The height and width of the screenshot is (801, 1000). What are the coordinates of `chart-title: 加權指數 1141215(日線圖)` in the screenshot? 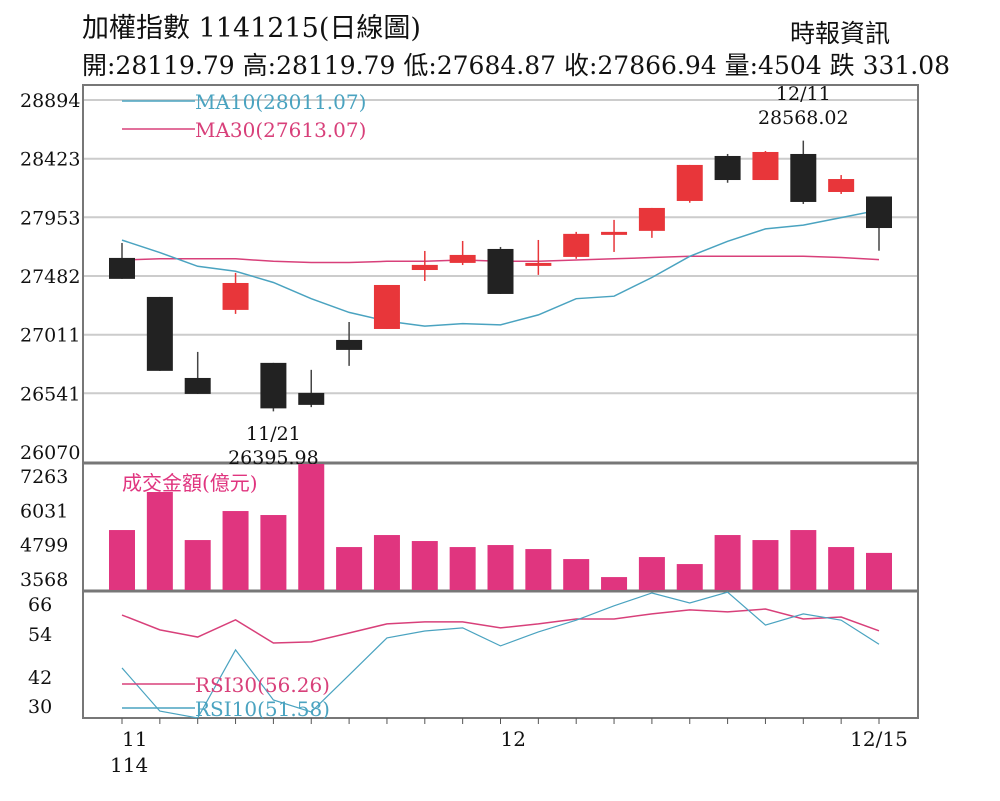 It's located at (251, 28).